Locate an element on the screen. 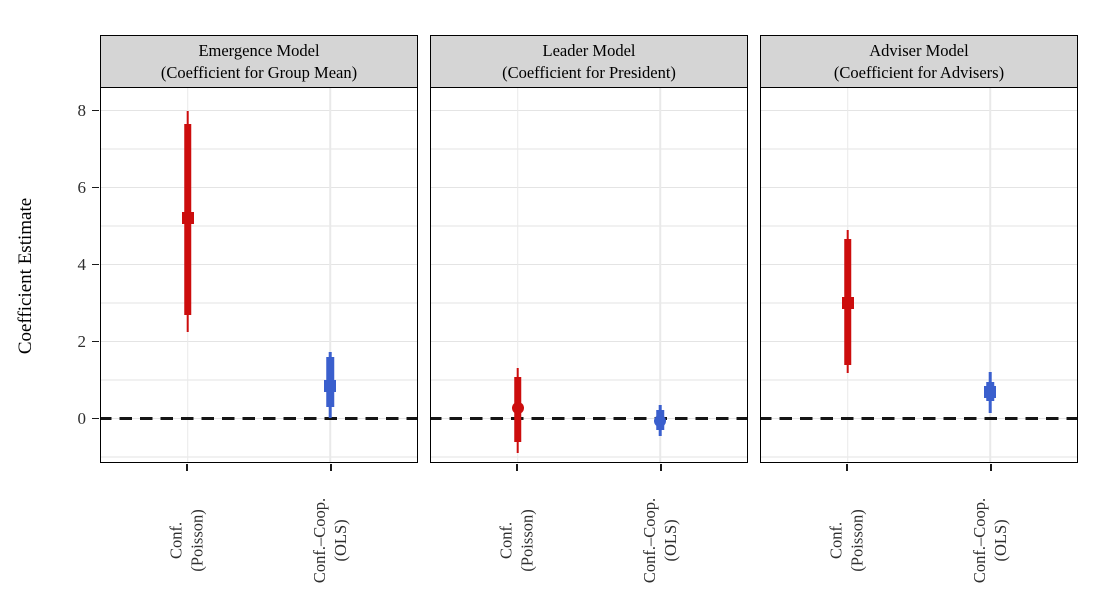 The height and width of the screenshot is (606, 1106). facet-strip: Leader Model (Coefficient for President) is located at coordinates (589, 61).